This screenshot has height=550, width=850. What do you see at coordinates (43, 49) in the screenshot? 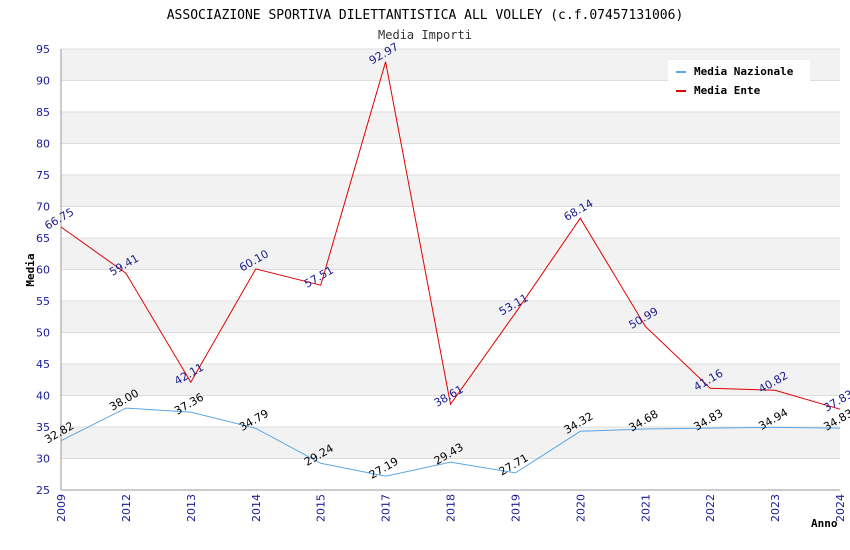
I see `y-tick-label: 95` at bounding box center [43, 49].